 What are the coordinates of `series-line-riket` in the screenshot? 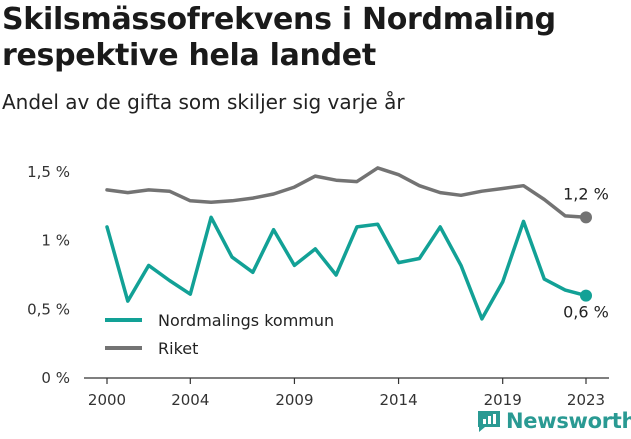 It's located at (346, 193).